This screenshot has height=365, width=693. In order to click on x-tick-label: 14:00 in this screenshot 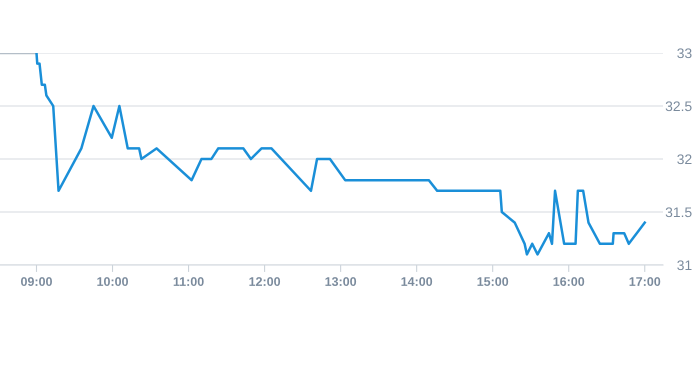, I will do `click(416, 281)`.